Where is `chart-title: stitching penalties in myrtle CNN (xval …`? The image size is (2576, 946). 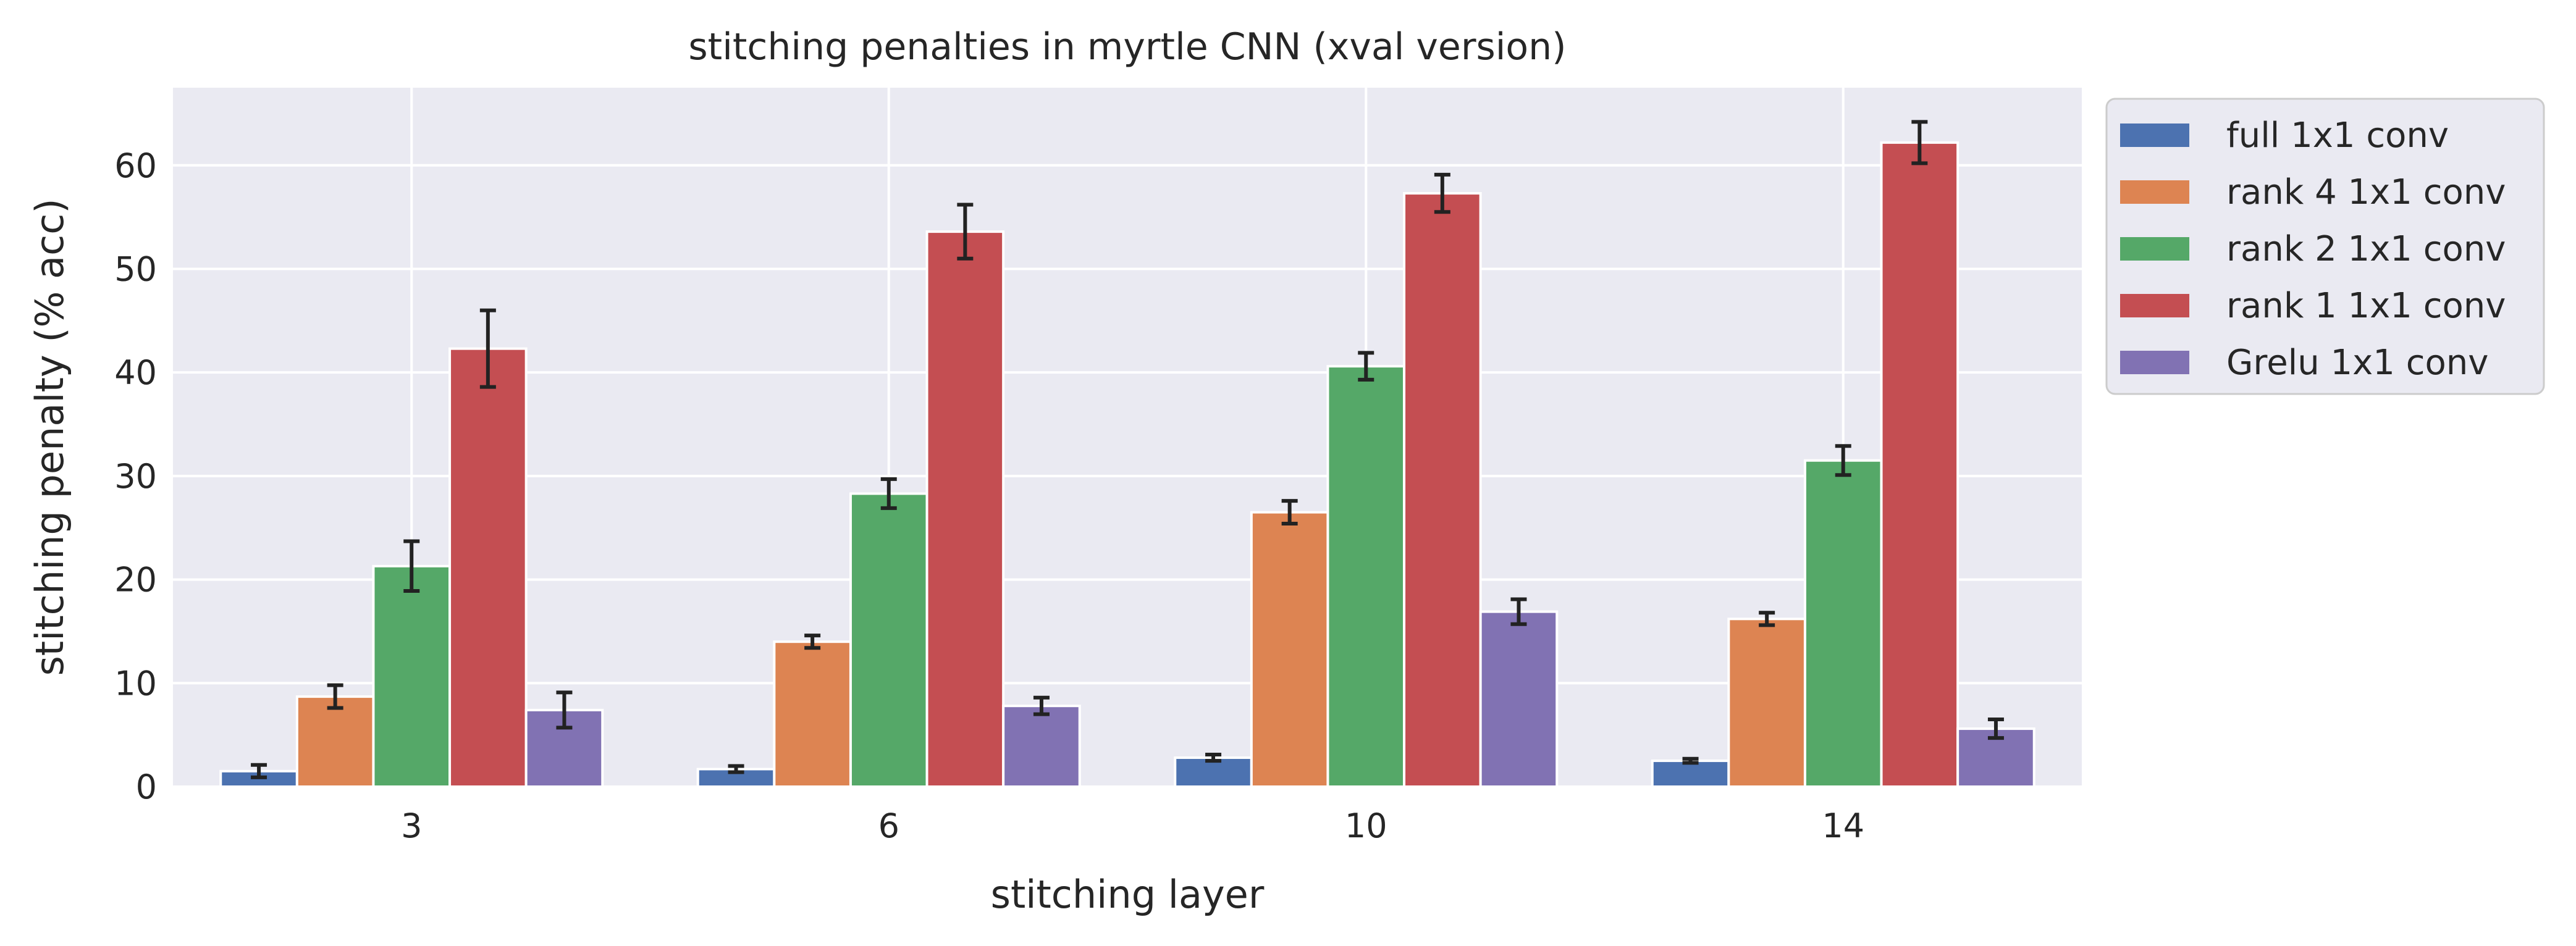 chart-title: stitching penalties in myrtle CNN (xval … is located at coordinates (1127, 47).